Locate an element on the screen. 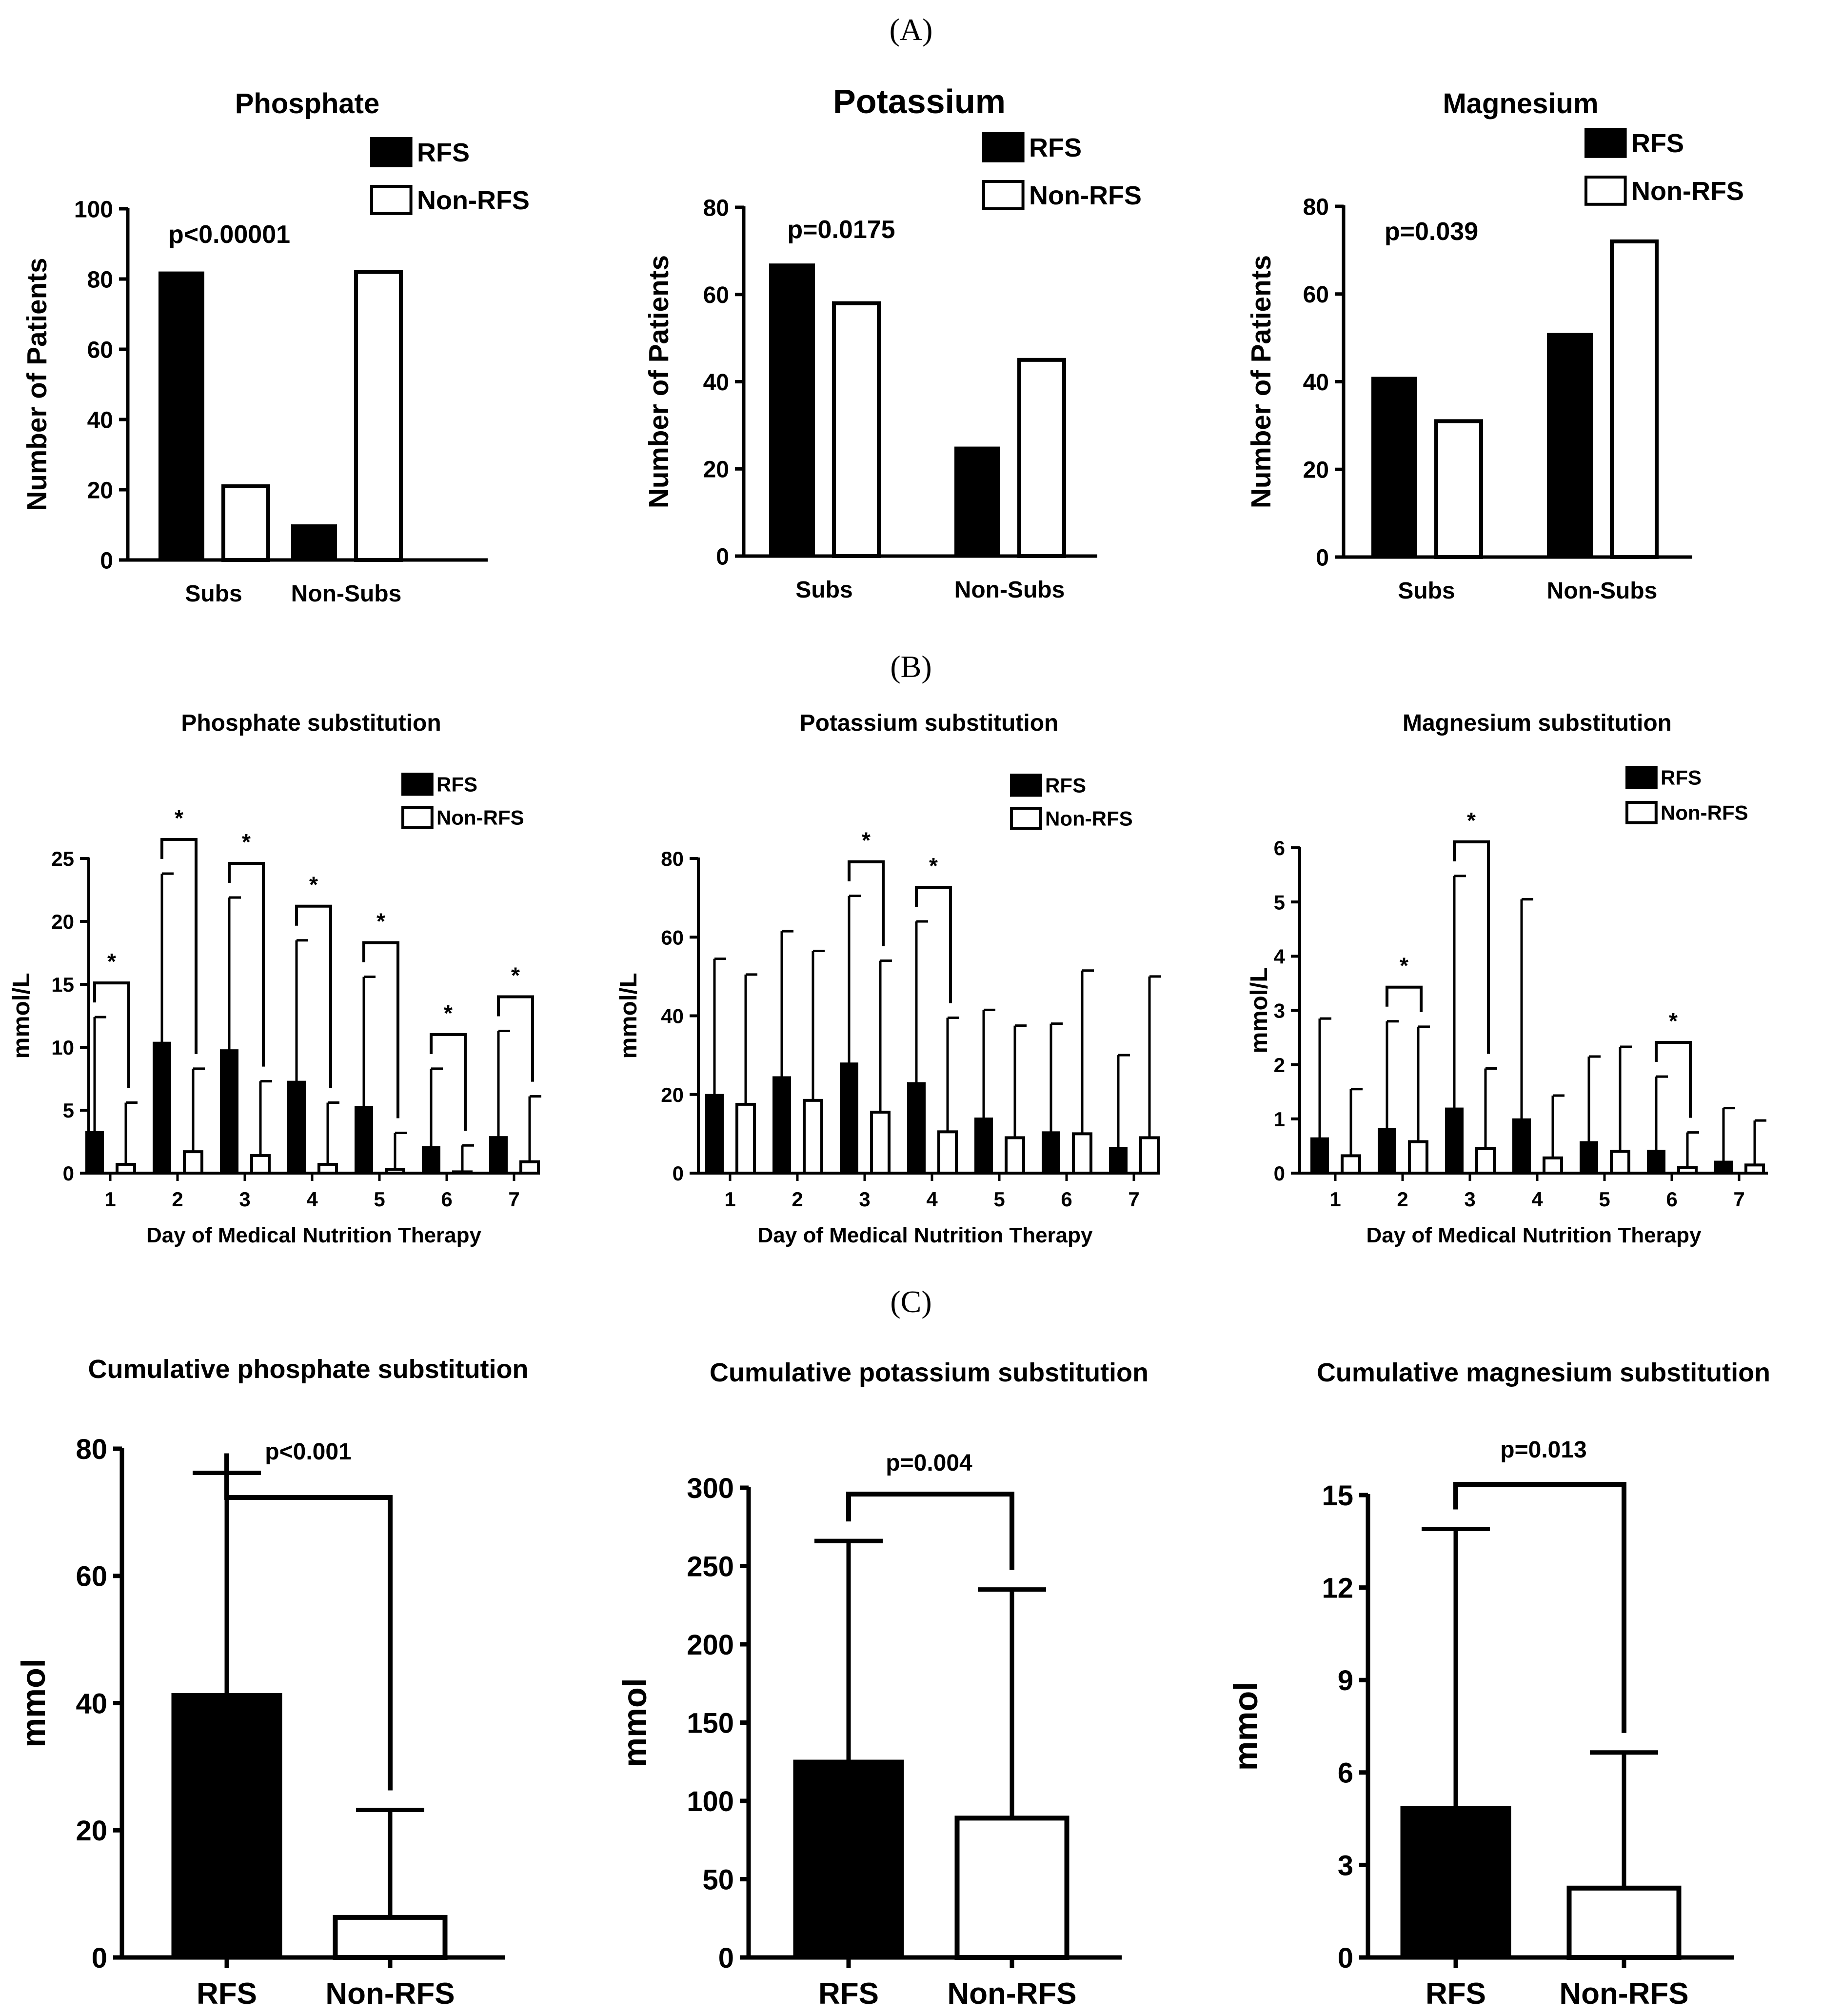 This screenshot has width=1822, height=2016. y-tick-label: 12 is located at coordinates (1338, 1588).